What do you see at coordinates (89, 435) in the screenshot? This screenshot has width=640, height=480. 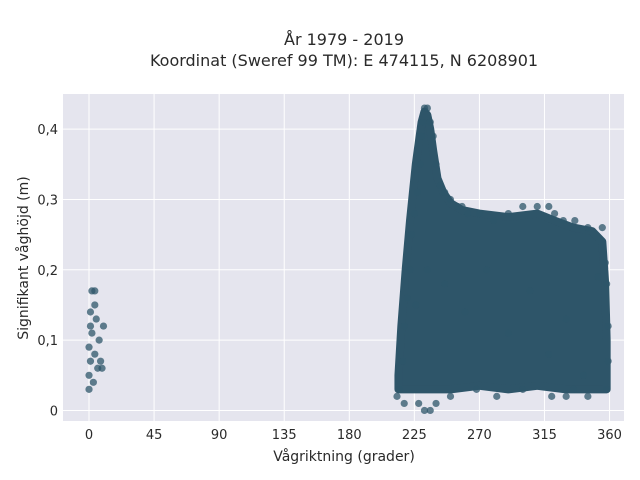 I see `x-tick-label: 0` at bounding box center [89, 435].